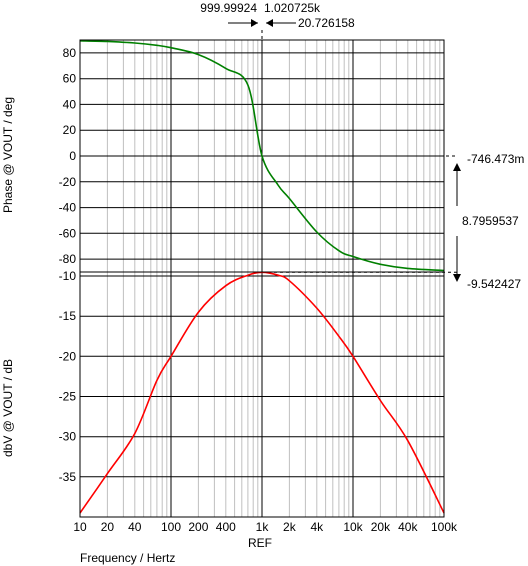 The width and height of the screenshot is (528, 566). Describe the element at coordinates (381, 527) in the screenshot. I see `x-tick-label: 20k` at that location.